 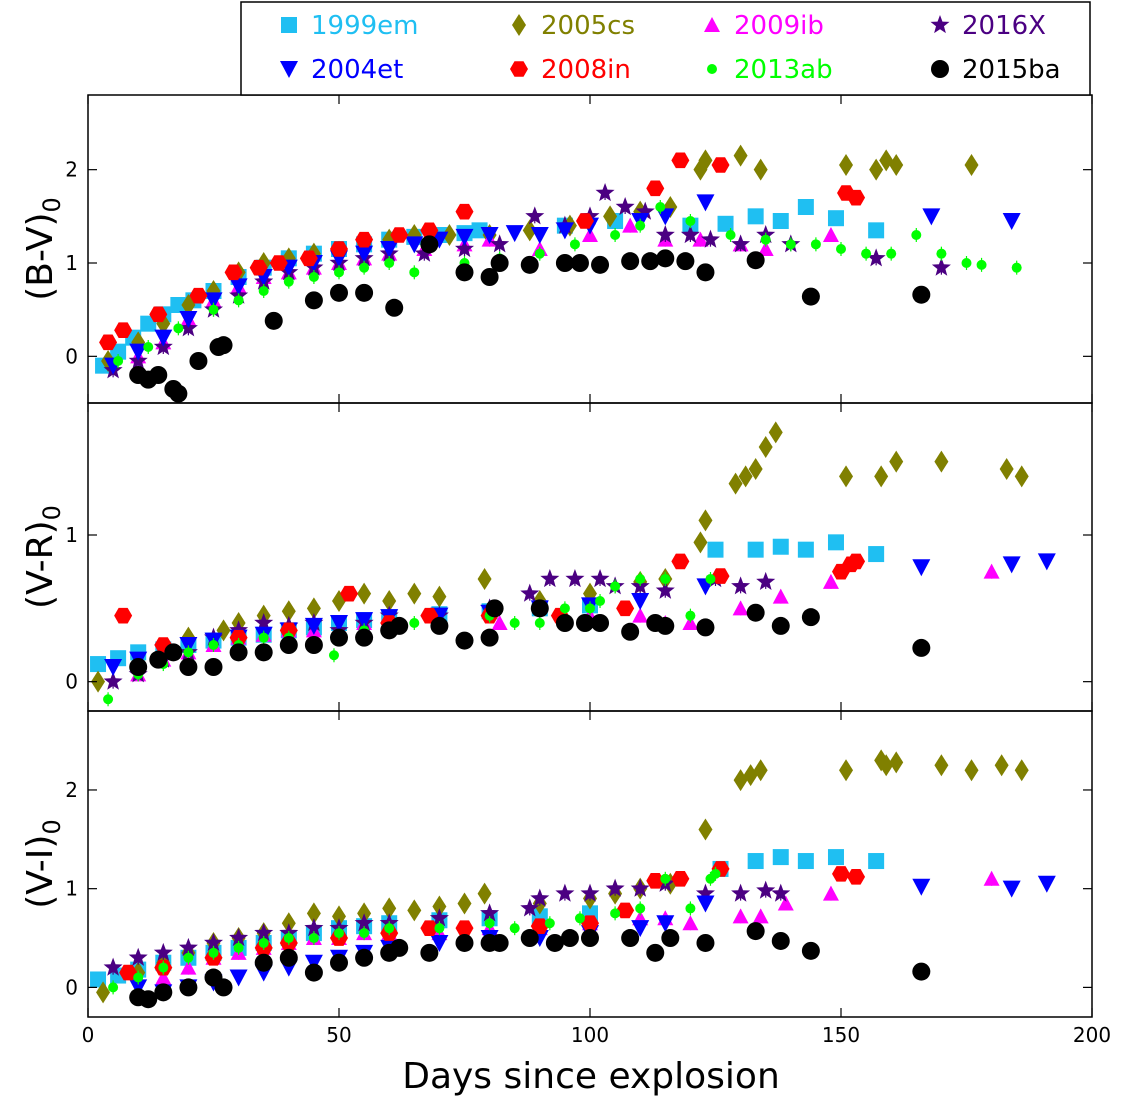 What do you see at coordinates (43, 864) in the screenshot?
I see `y-axis-title: (V-I)0` at bounding box center [43, 864].